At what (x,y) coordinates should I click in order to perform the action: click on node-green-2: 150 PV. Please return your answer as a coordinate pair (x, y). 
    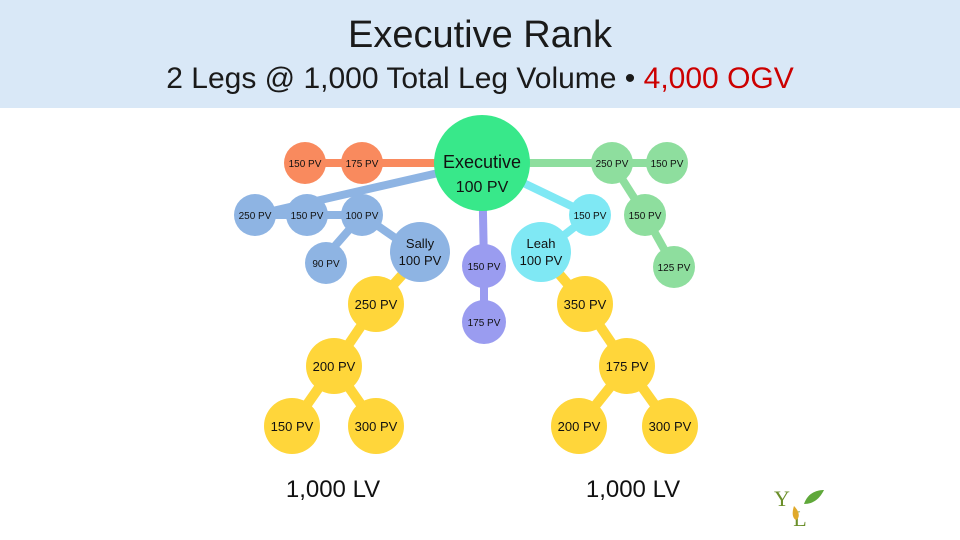
    Looking at the image, I should click on (667, 163).